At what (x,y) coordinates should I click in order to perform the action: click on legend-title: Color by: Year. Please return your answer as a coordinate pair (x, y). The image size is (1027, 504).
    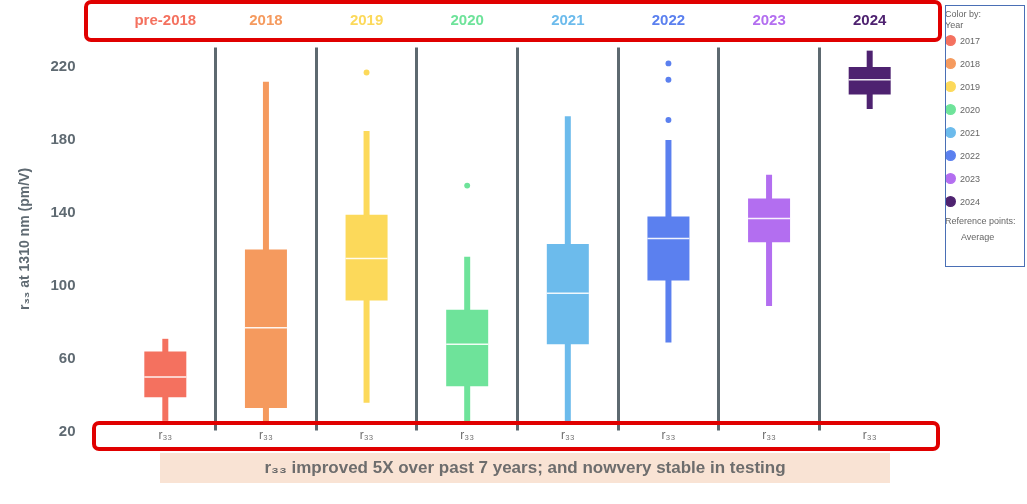
    Looking at the image, I should click on (963, 19).